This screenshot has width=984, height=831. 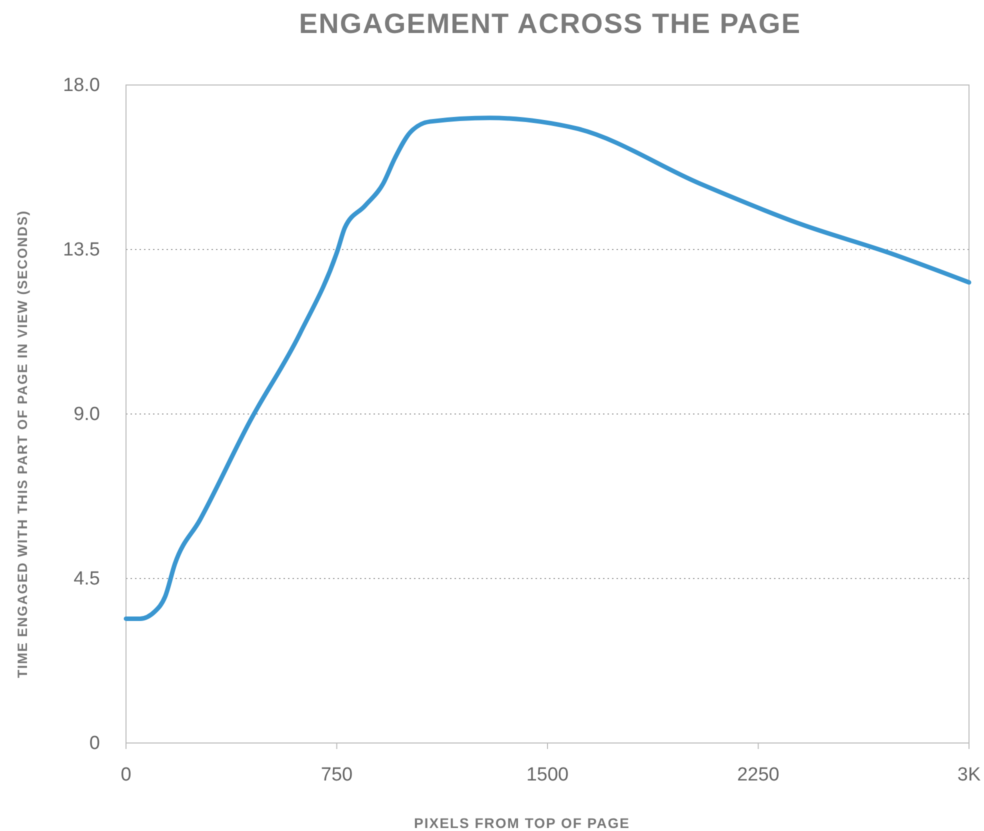 I want to click on y-tick-label: 18.0, so click(x=81, y=85).